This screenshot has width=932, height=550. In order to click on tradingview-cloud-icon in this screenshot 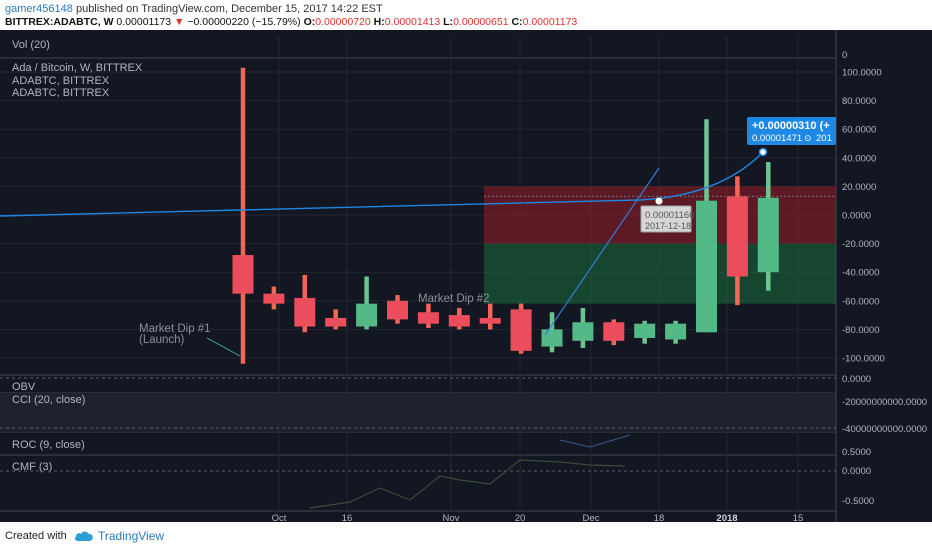, I will do `click(83, 536)`.